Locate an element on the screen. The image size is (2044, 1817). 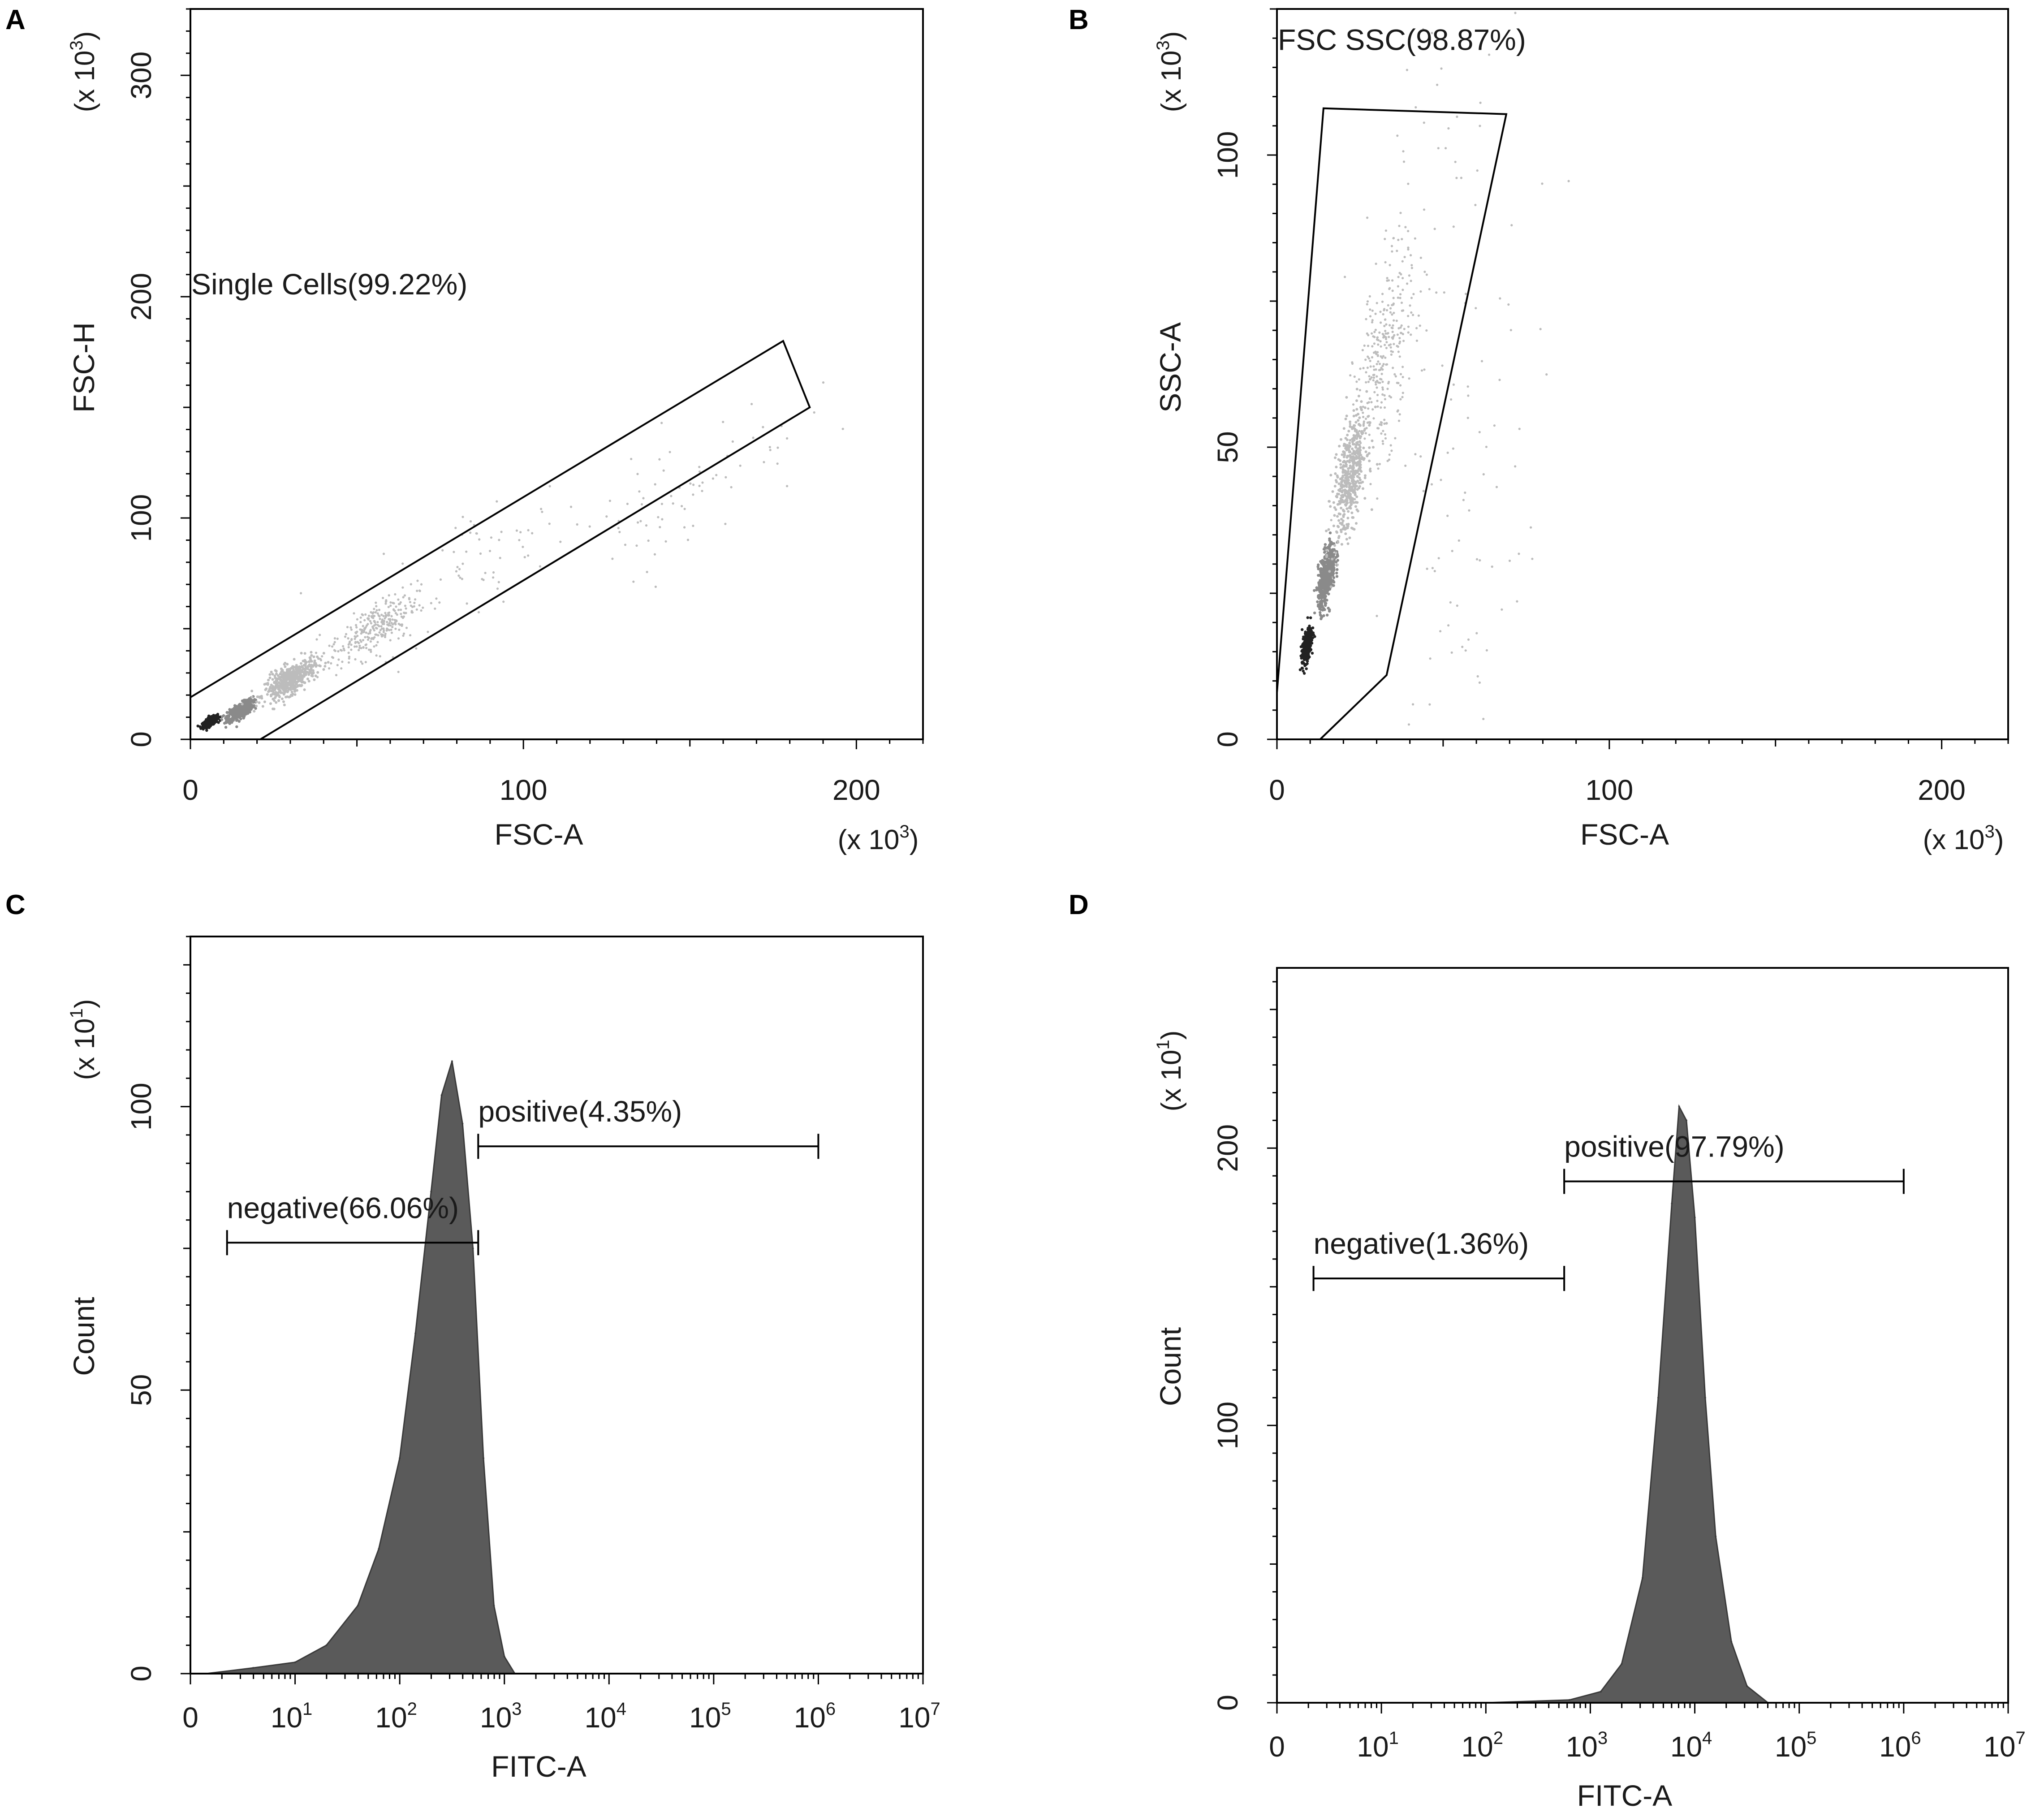
positive-gate: positive(97.79%) is located at coordinates (1734, 1162).